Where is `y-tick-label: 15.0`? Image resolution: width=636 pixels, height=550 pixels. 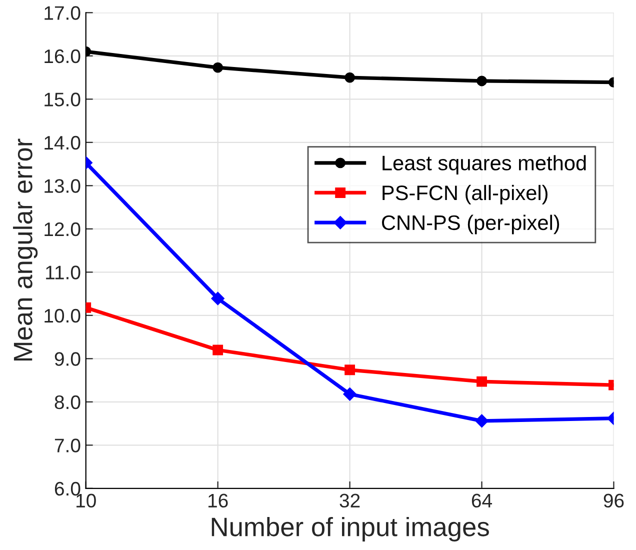
y-tick-label: 15.0 is located at coordinates (62, 99).